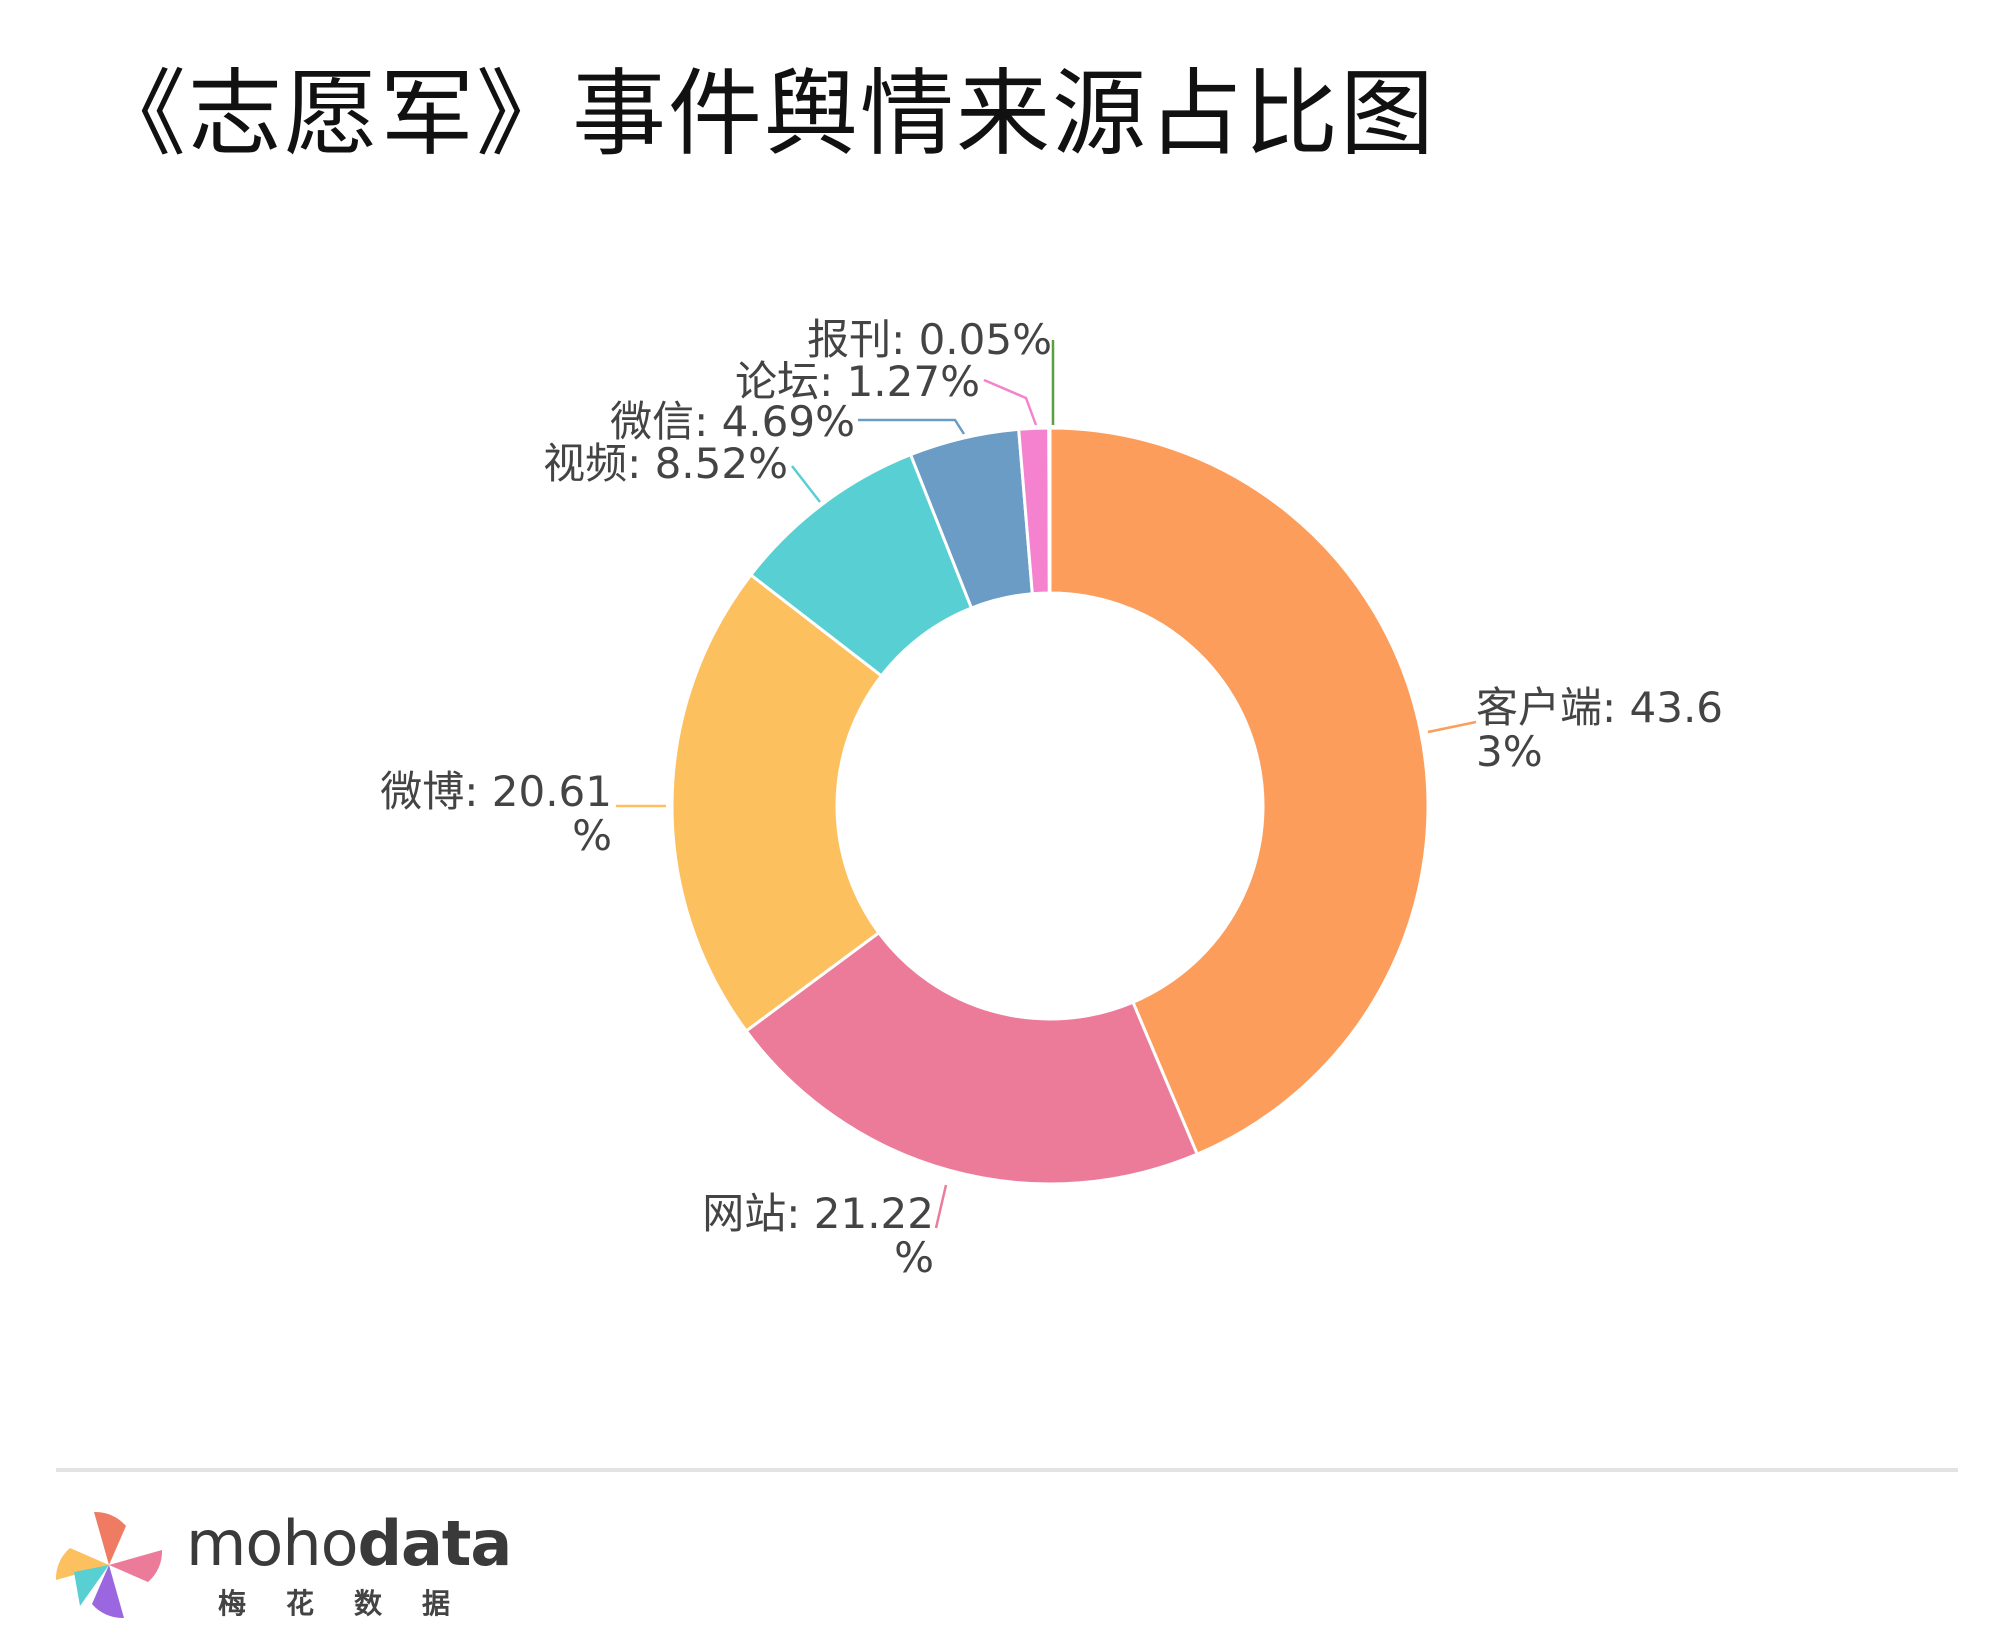 This screenshot has height=1646, width=2000. What do you see at coordinates (732, 421) in the screenshot?
I see `slice-label-微信: 微信: 4.69%` at bounding box center [732, 421].